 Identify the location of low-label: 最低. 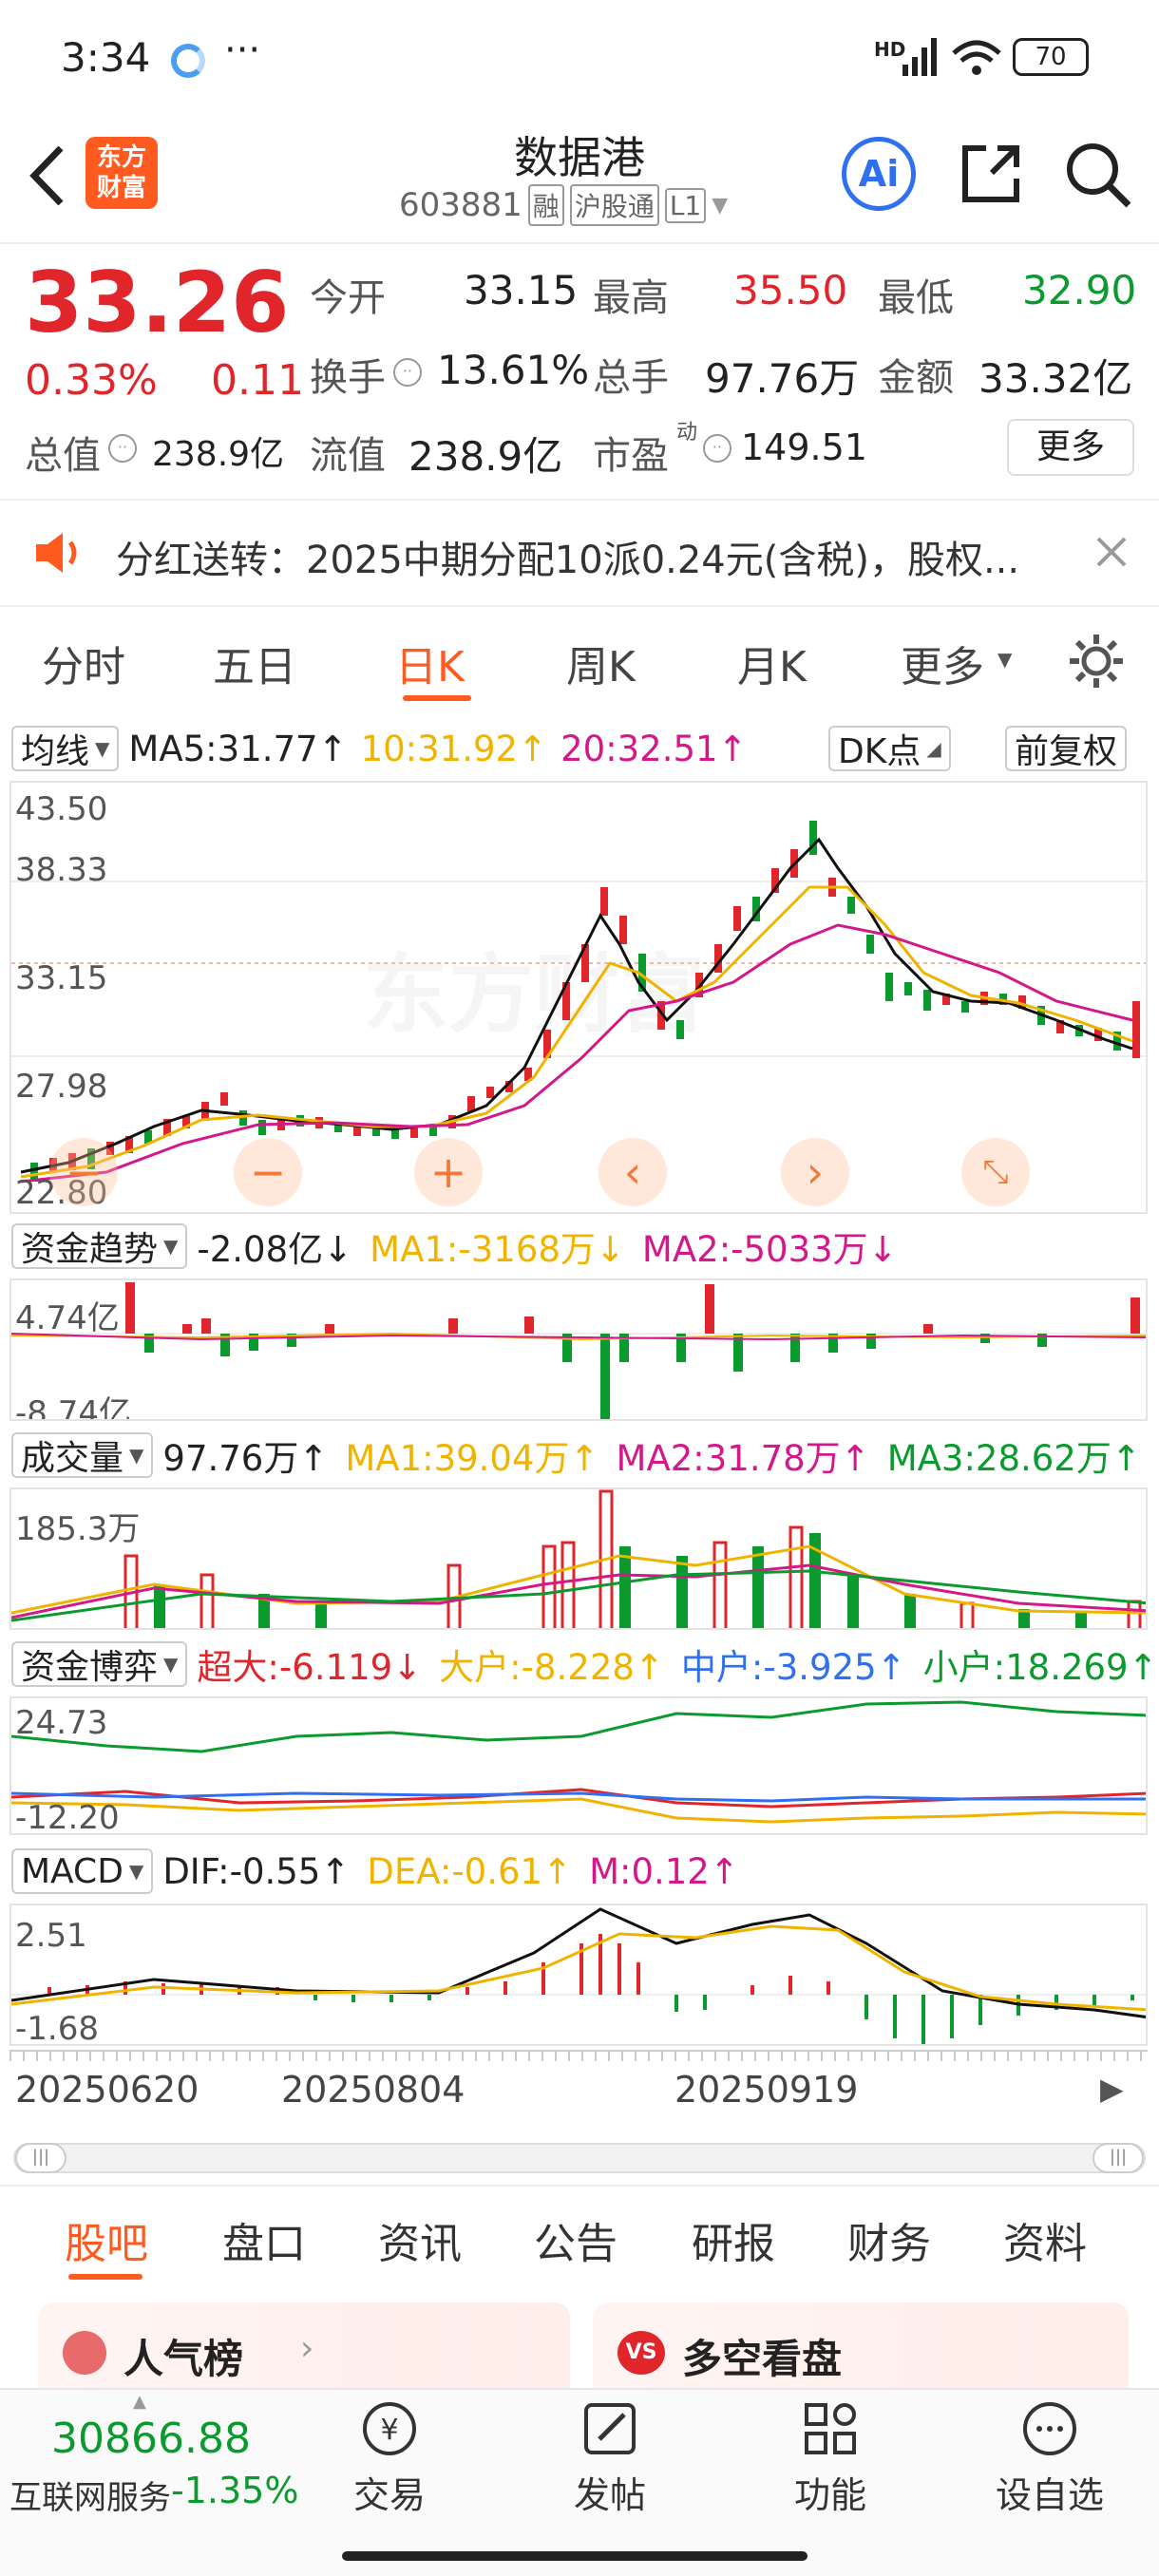
(916, 298).